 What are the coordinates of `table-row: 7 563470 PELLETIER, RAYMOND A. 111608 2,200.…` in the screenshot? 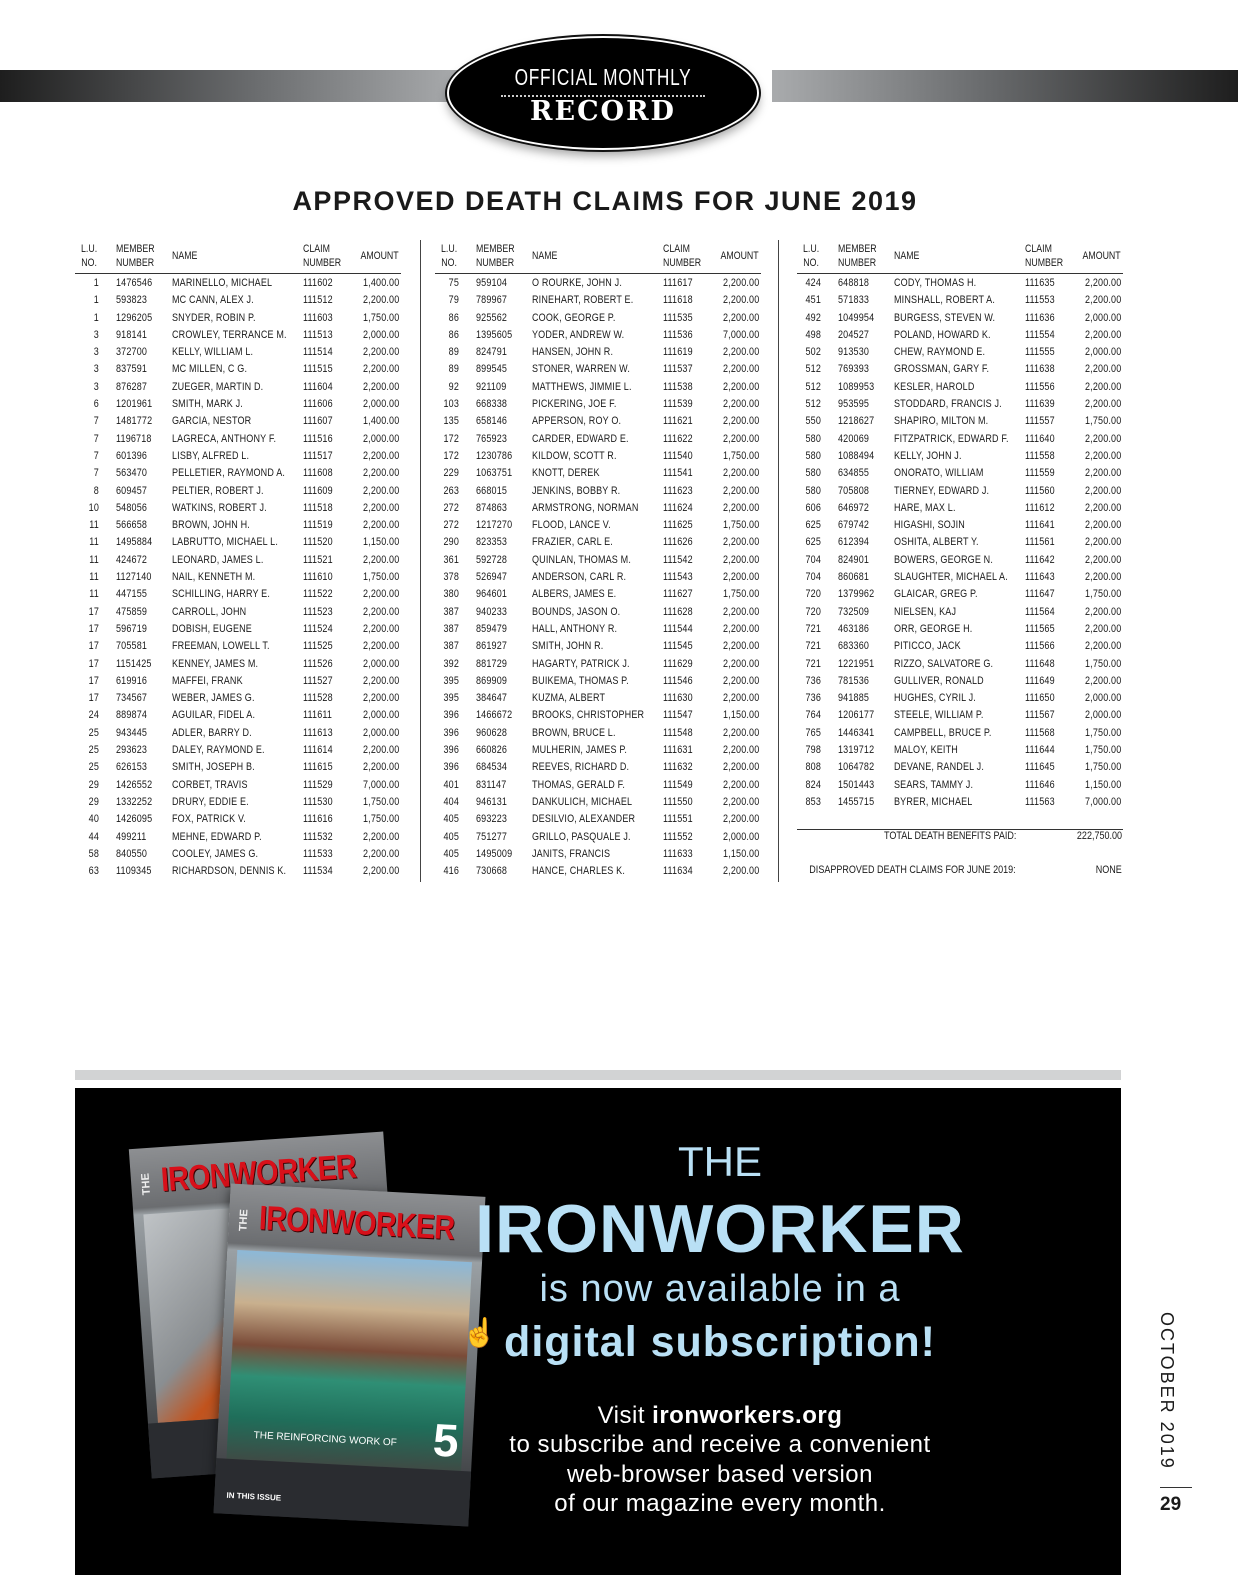 It's located at (238, 473).